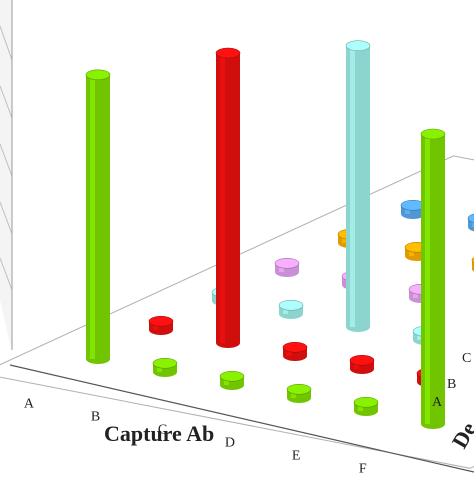 The height and width of the screenshot is (479, 474). I want to click on bar-E-A, so click(366, 406).